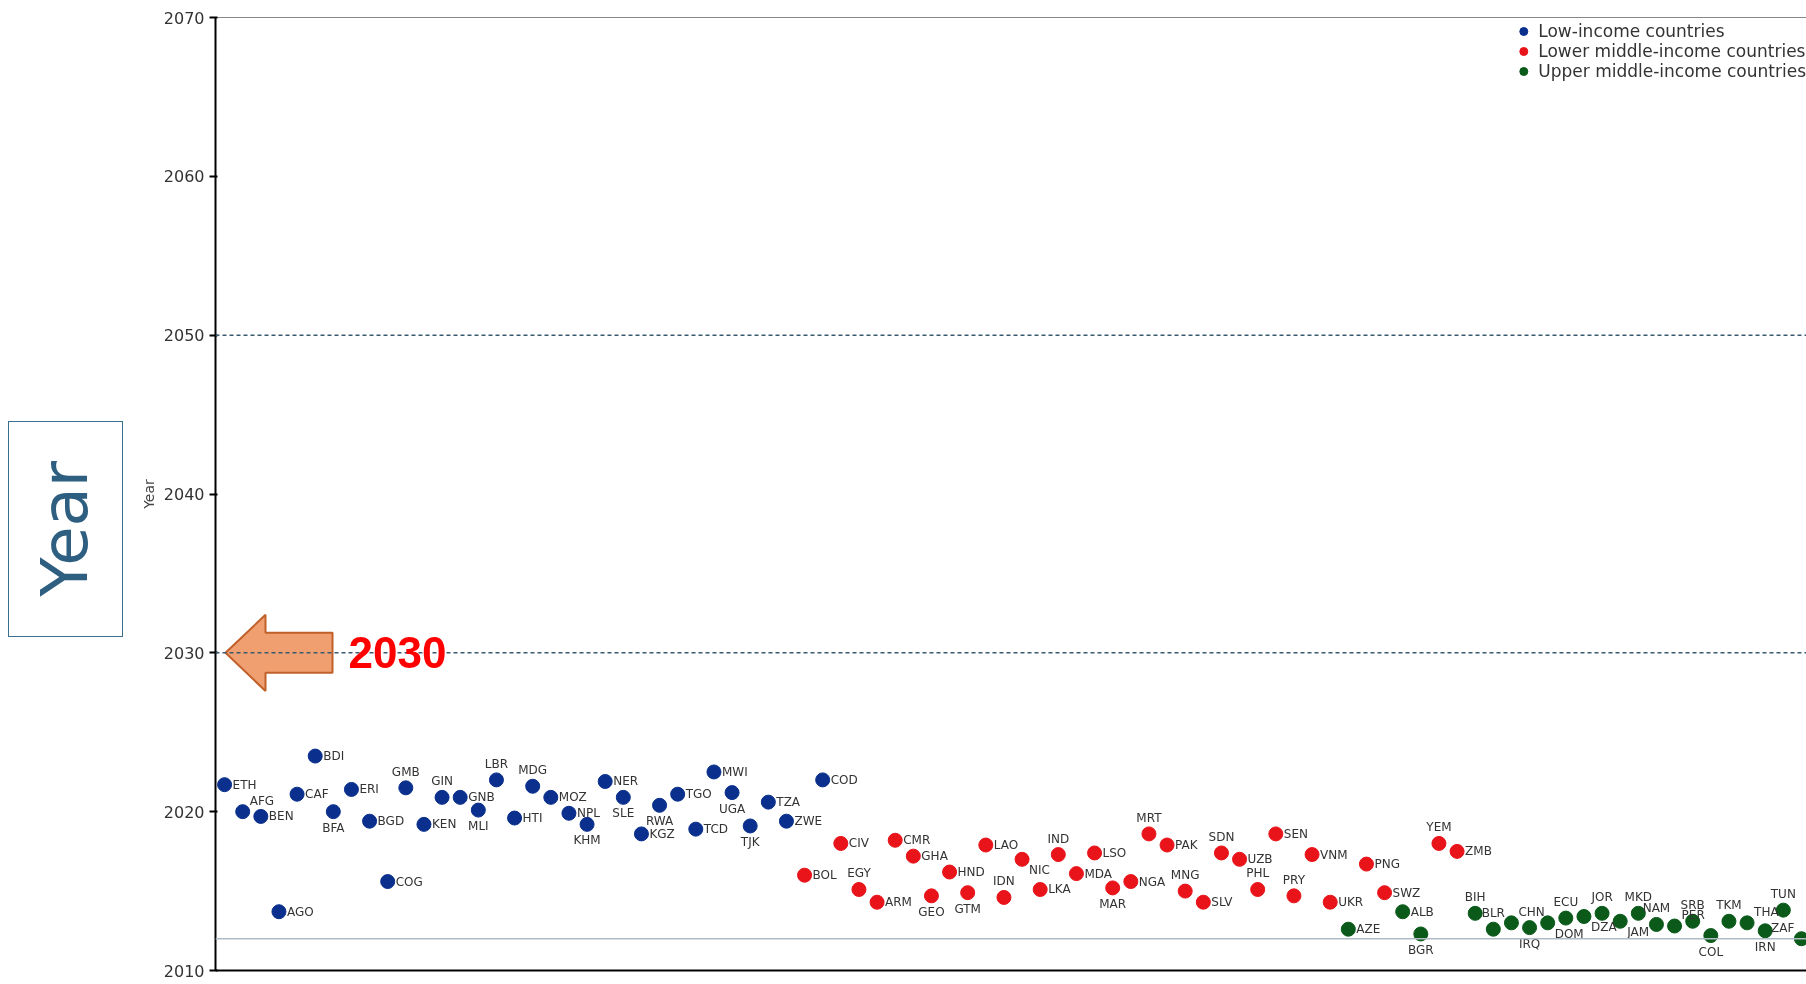 The width and height of the screenshot is (1806, 984). Describe the element at coordinates (1765, 946) in the screenshot. I see `data-label: IRN` at that location.